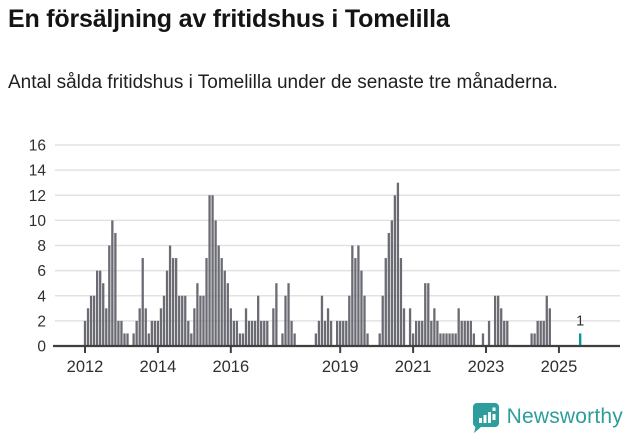 This screenshot has height=439, width=631. Describe the element at coordinates (580, 321) in the screenshot. I see `last-value-label: 1` at that location.